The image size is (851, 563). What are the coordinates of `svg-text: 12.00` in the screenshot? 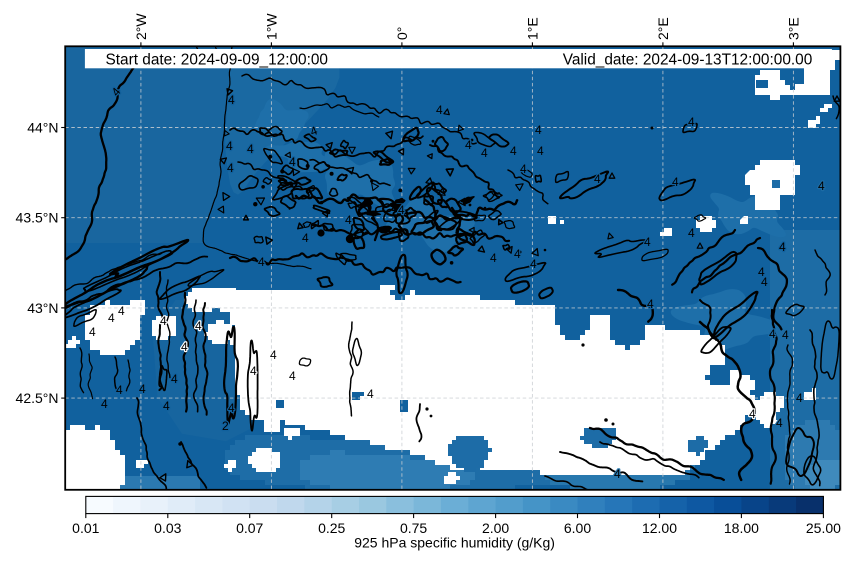 It's located at (659, 528).